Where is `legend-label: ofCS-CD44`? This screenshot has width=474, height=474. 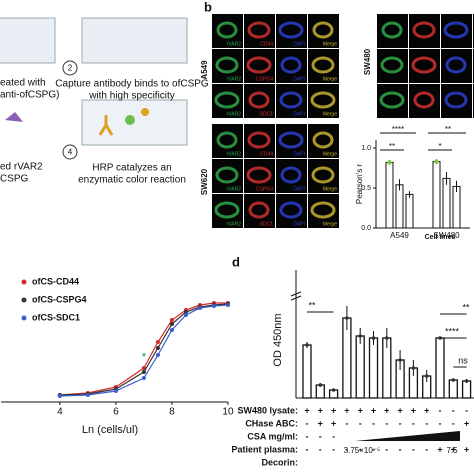
legend-label: ofCS-CD44 is located at coordinates (55, 281).